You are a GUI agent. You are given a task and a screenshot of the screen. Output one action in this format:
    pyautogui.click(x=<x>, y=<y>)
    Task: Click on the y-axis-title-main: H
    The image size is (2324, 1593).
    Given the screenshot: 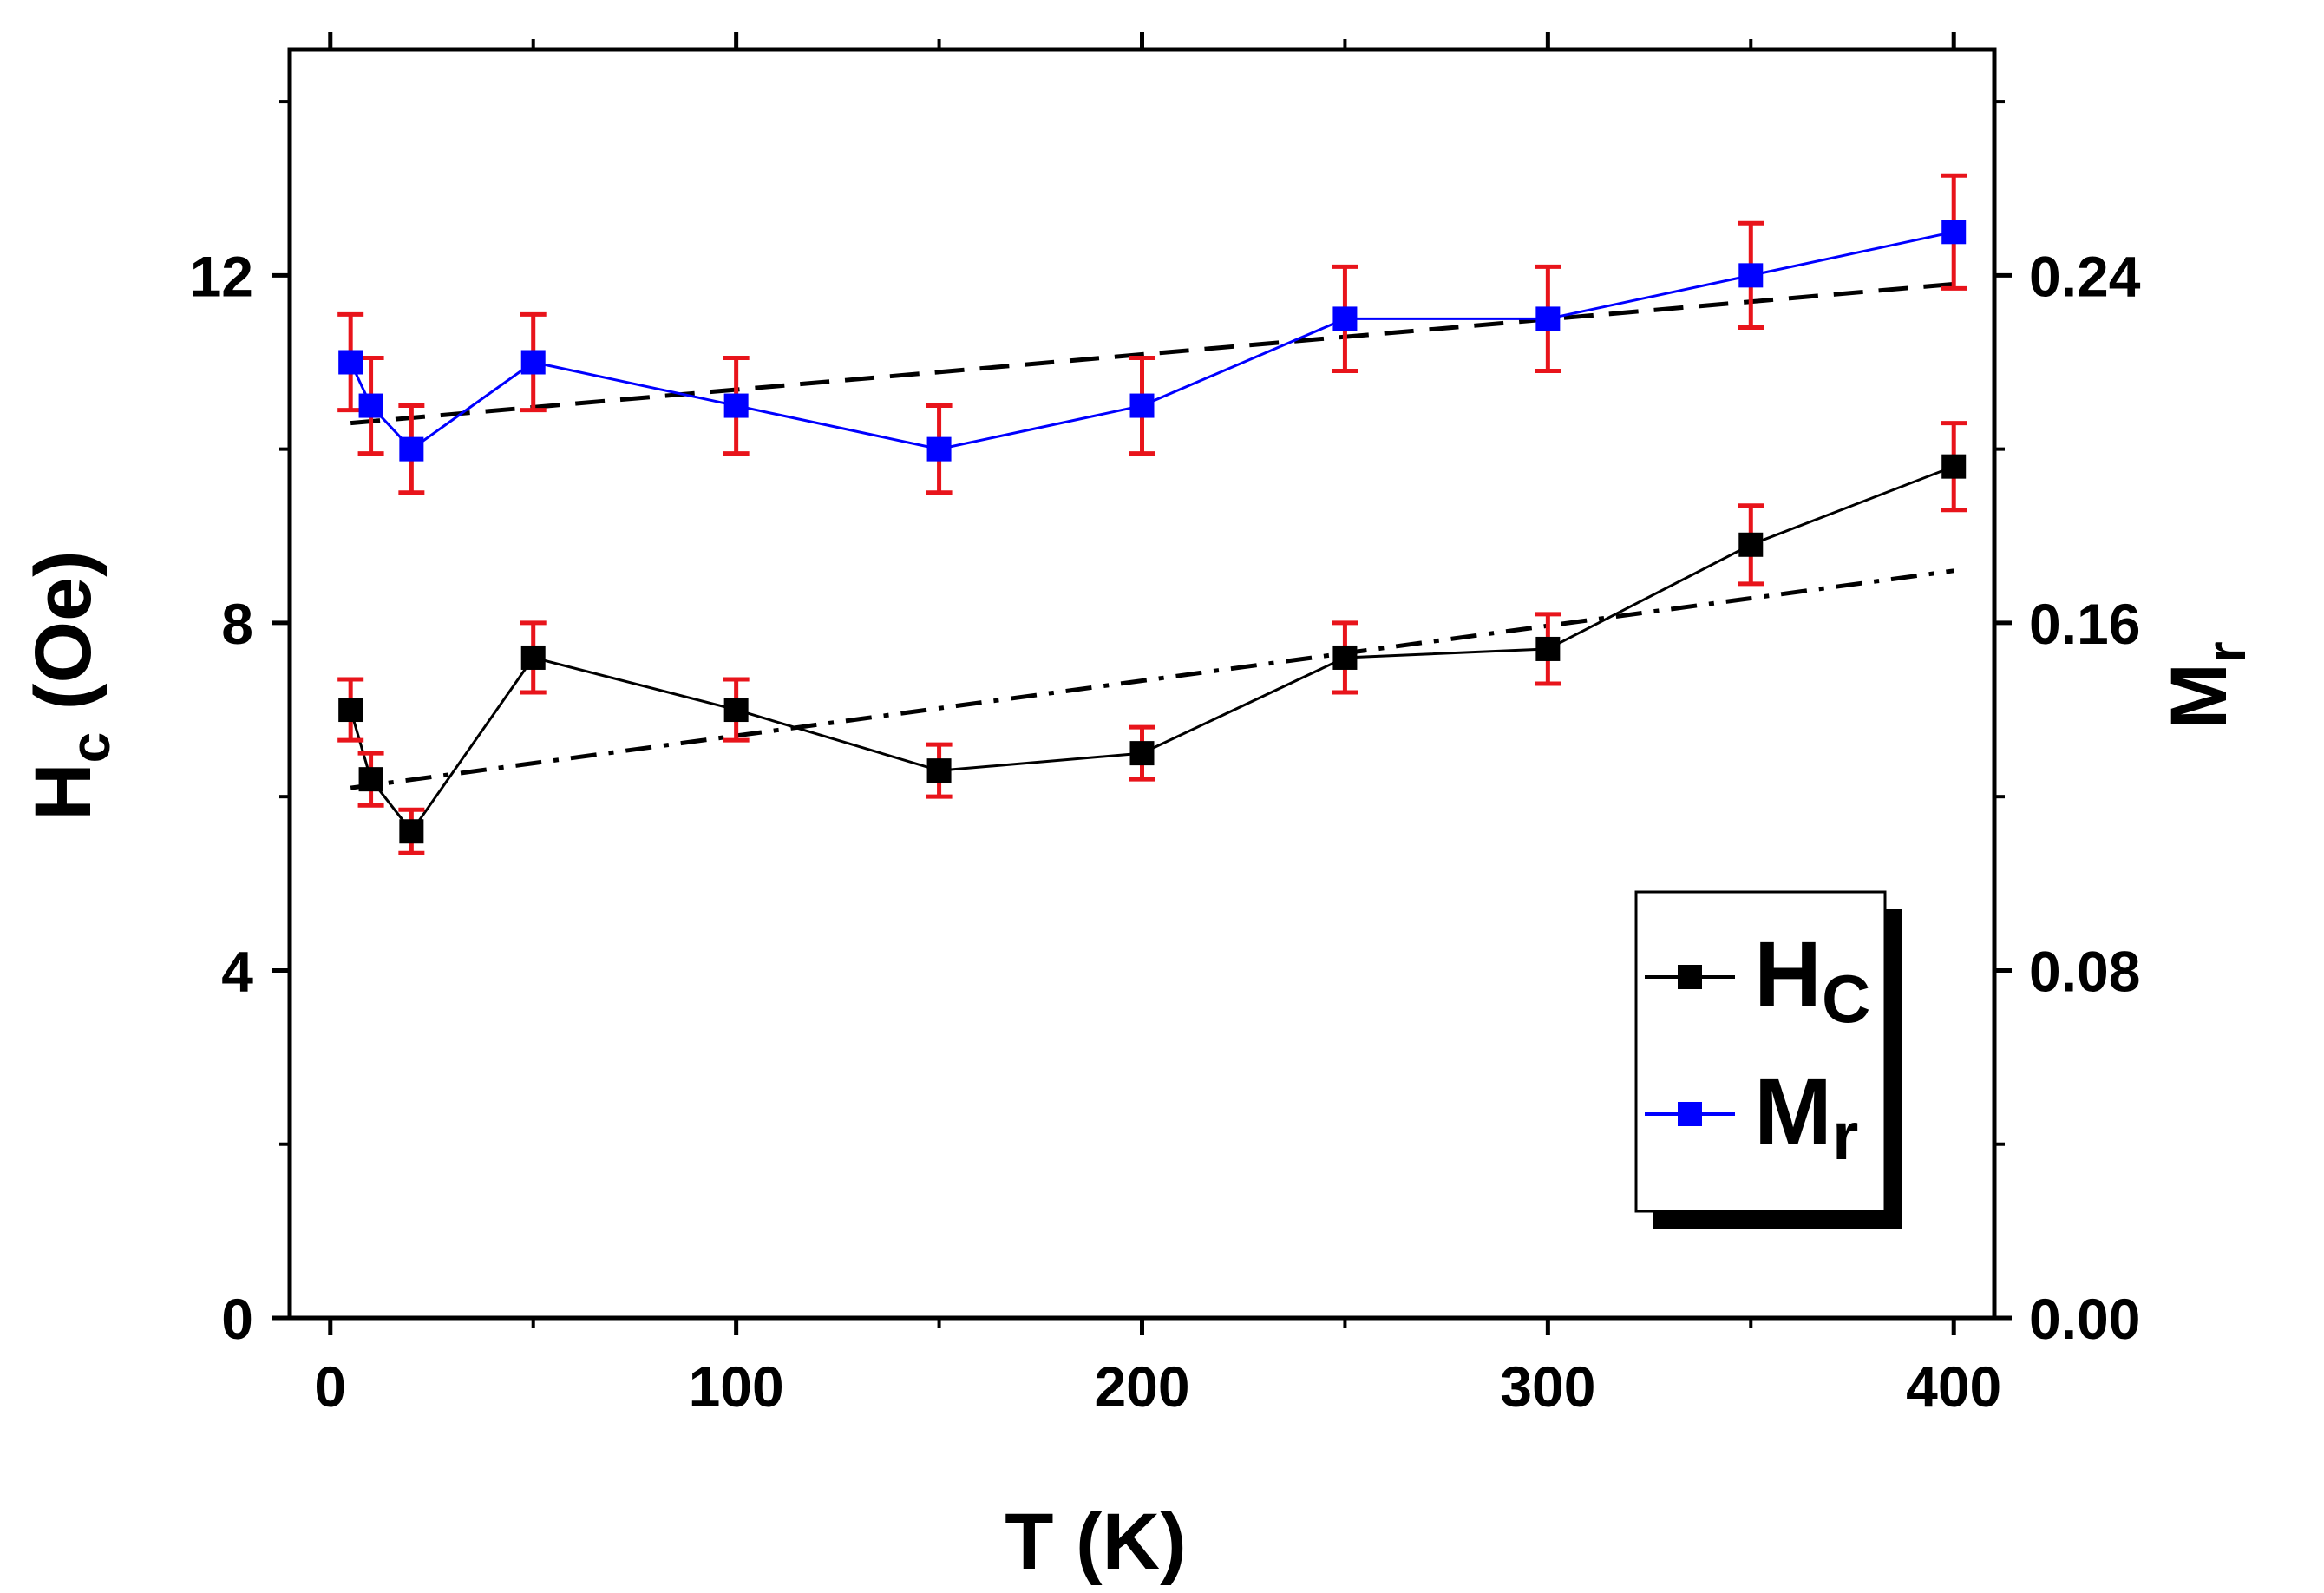 What is the action you would take?
    pyautogui.click(x=64, y=792)
    